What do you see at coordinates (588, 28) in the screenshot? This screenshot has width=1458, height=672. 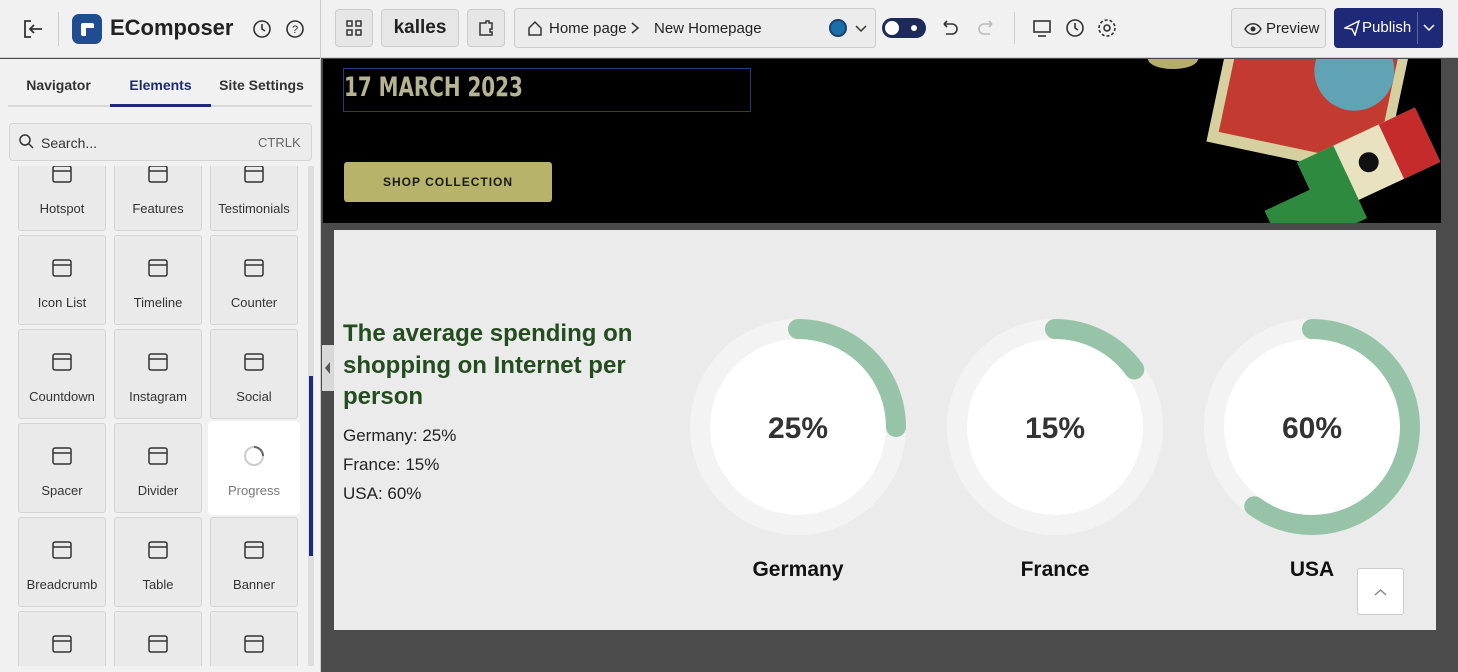 I see `breadcrumb-item: Home page` at bounding box center [588, 28].